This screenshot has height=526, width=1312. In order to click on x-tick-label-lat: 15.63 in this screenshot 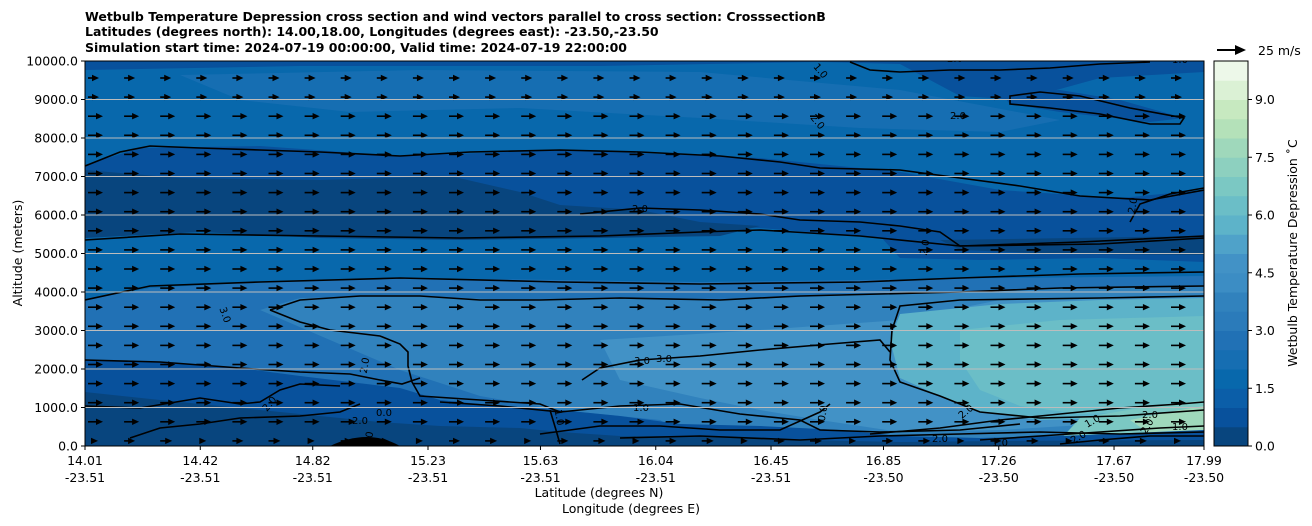, I will do `click(541, 460)`.